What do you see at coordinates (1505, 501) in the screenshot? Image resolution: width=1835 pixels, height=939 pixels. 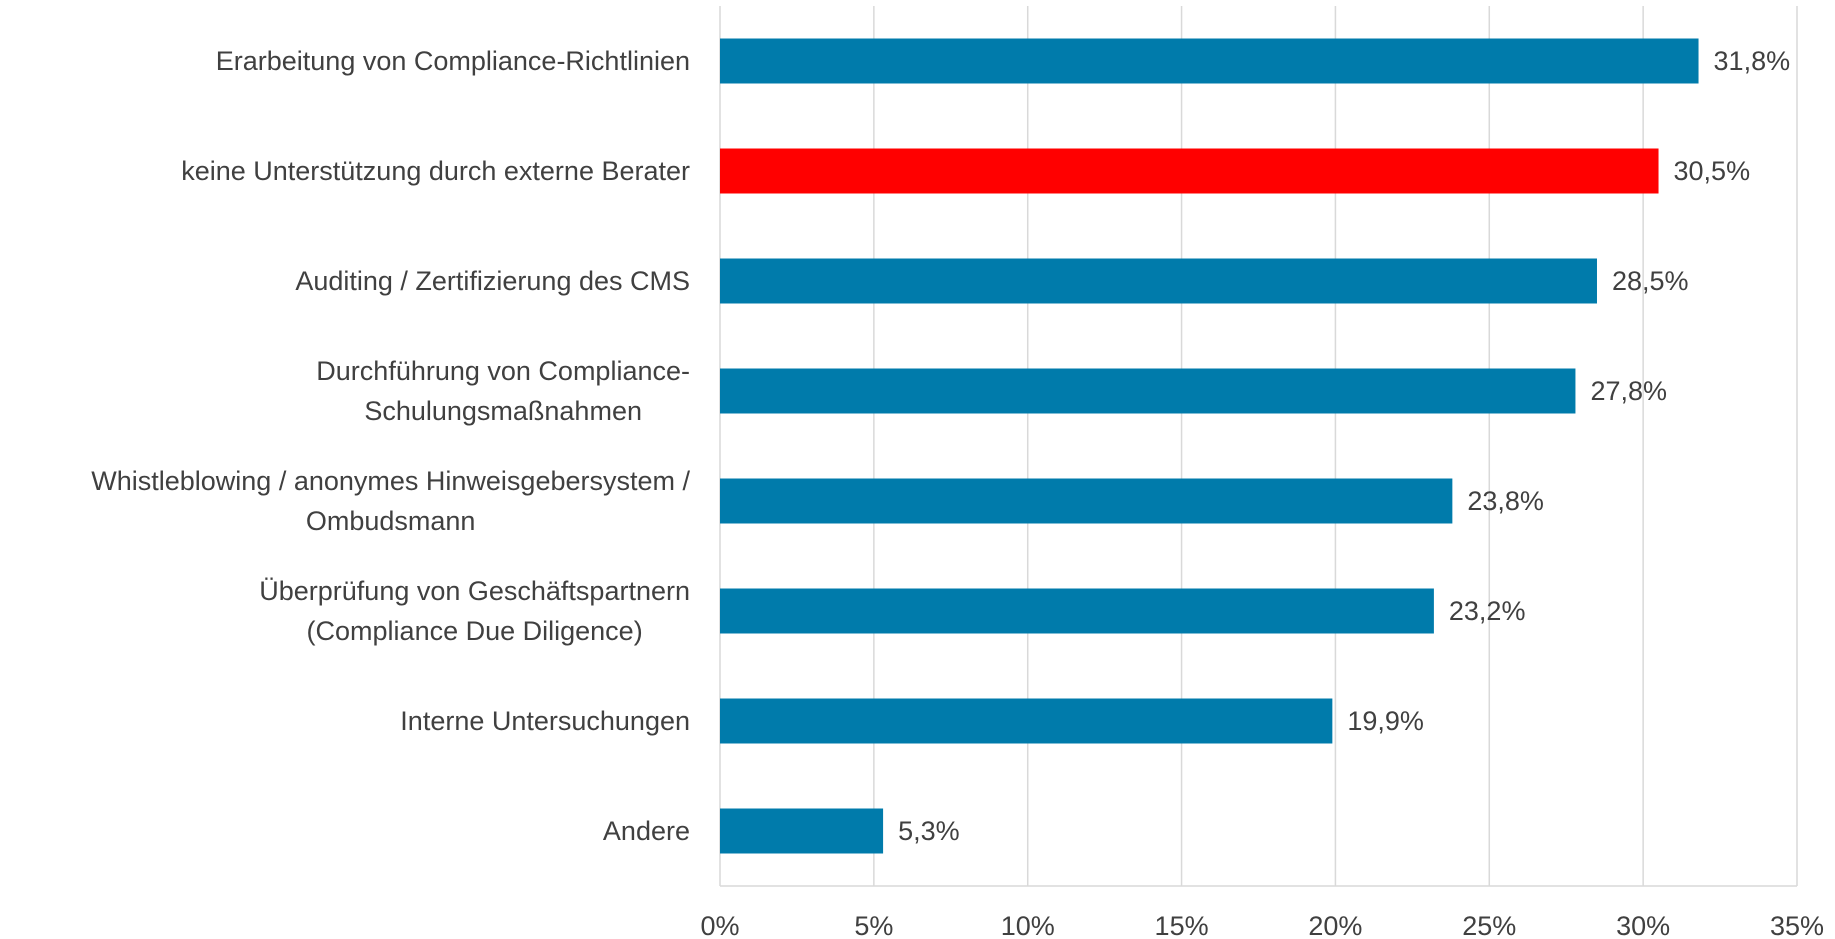 I see `data-label: 23,8%` at bounding box center [1505, 501].